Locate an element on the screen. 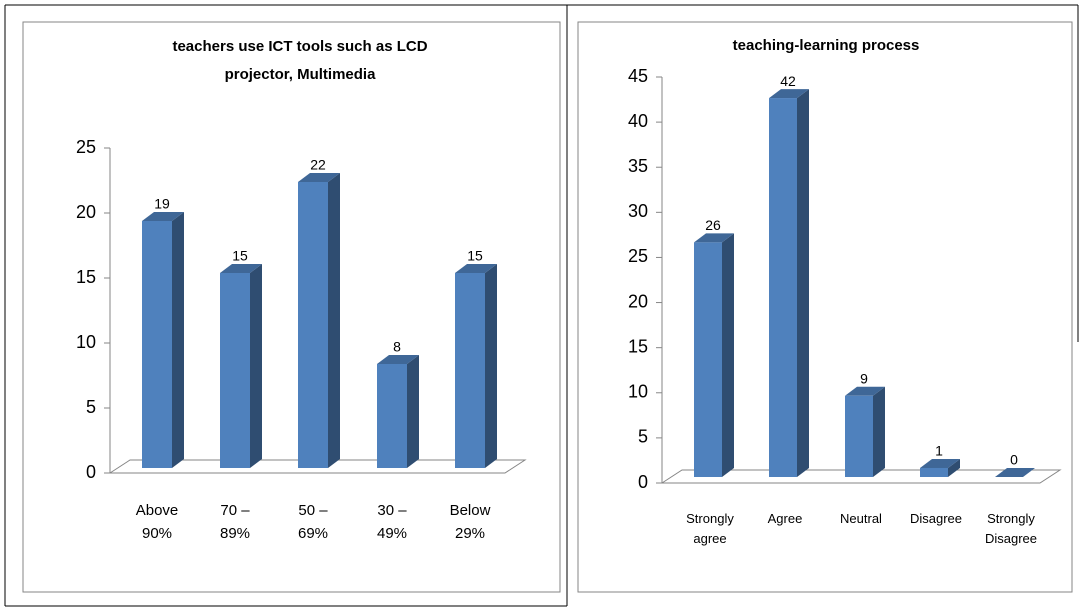 The height and width of the screenshot is (610, 1082). x-tick-label: Strongly agree is located at coordinates (710, 528).